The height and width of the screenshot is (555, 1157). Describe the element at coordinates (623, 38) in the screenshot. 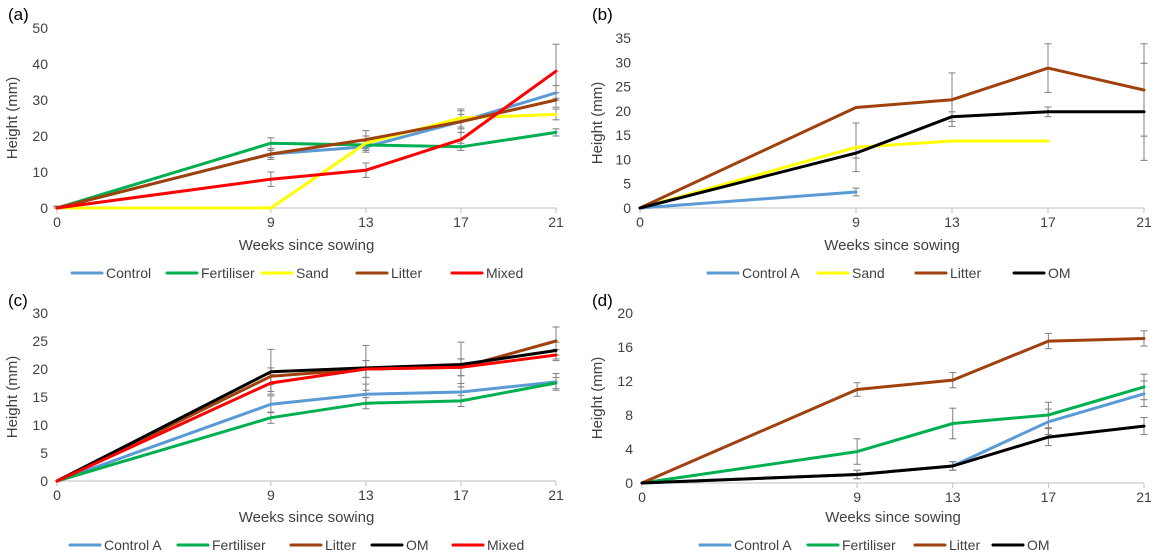

I see `y-tick-label: 35` at that location.